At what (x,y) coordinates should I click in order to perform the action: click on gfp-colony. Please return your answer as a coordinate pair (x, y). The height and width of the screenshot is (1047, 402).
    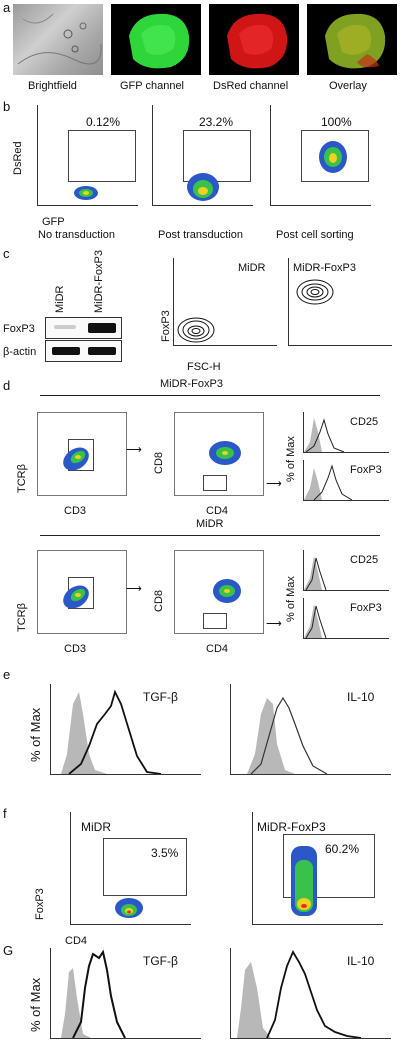
    Looking at the image, I should click on (159, 41).